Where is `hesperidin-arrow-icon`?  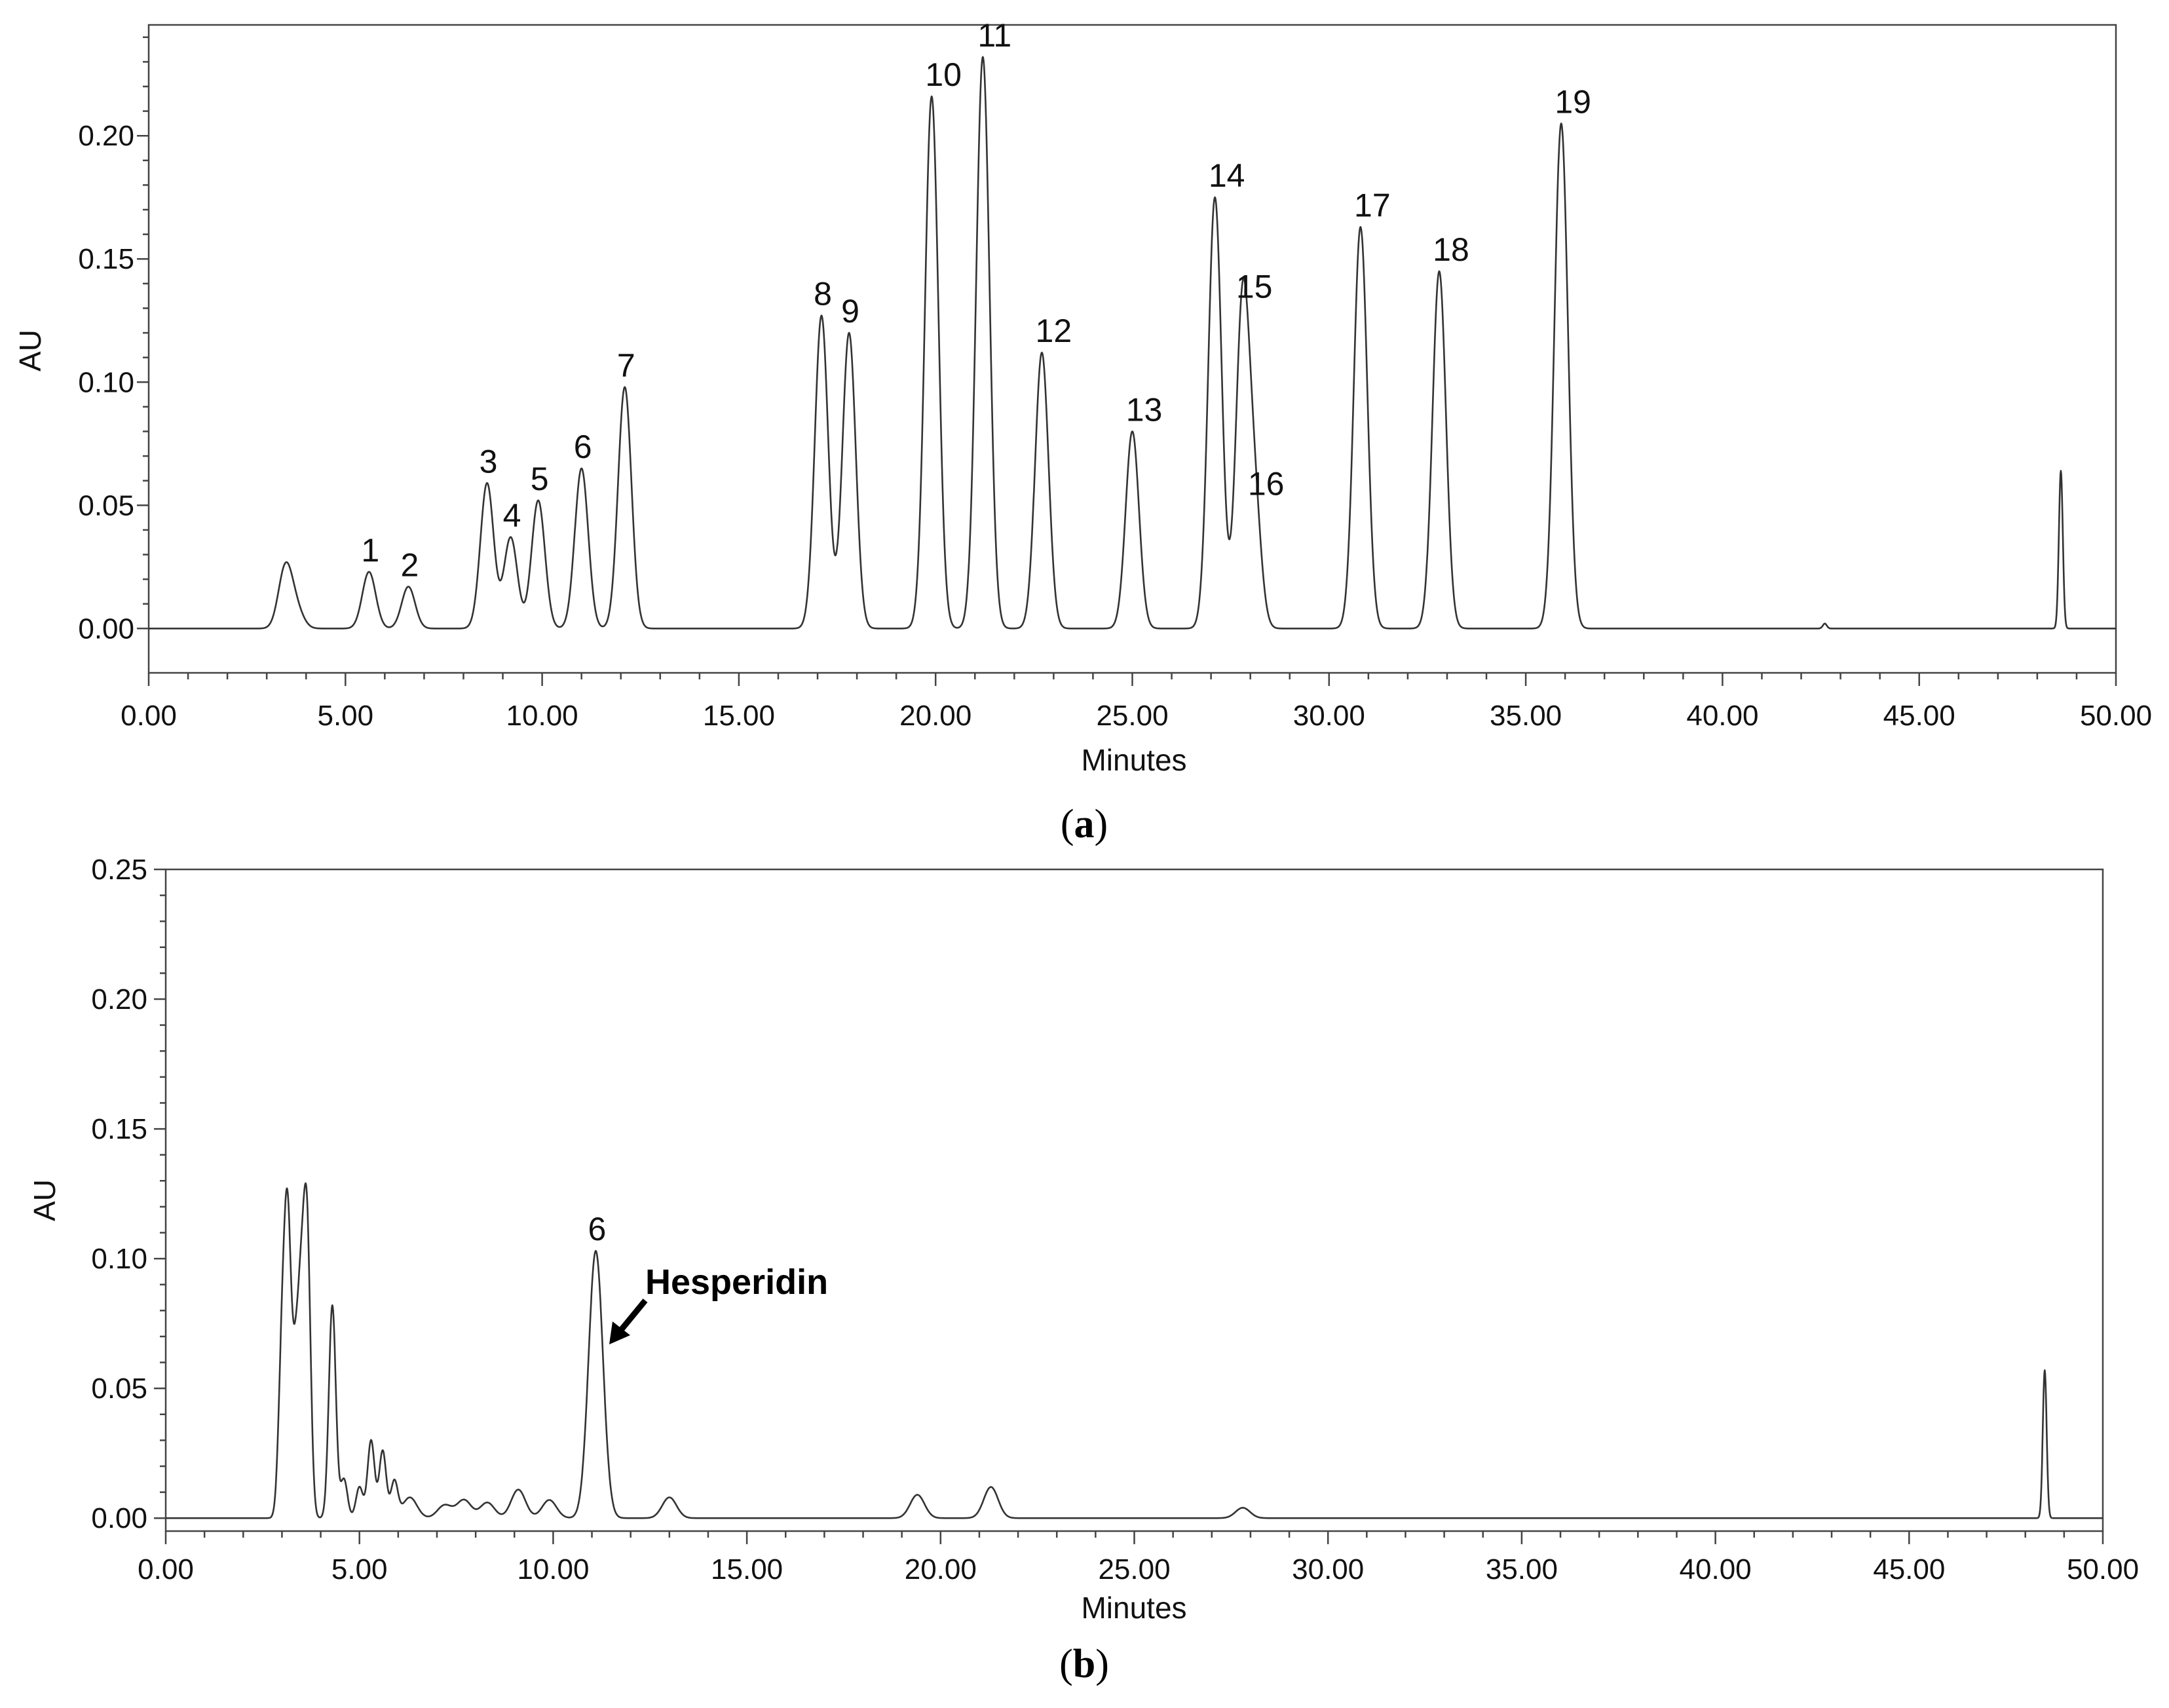 hesperidin-arrow-icon is located at coordinates (633, 1315).